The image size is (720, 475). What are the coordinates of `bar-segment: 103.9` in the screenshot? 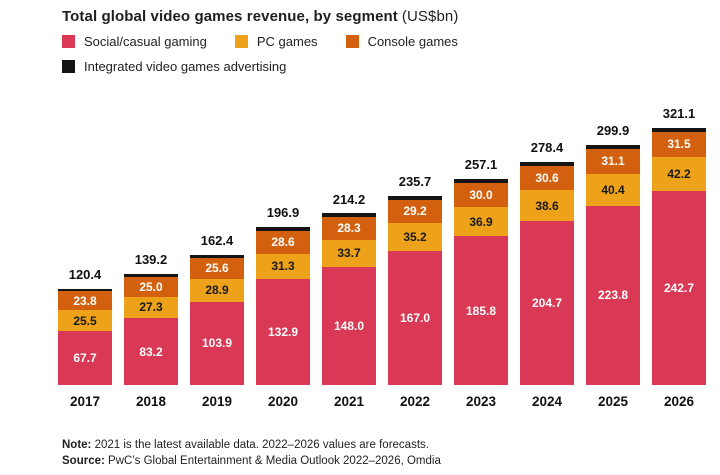 It's located at (217, 343).